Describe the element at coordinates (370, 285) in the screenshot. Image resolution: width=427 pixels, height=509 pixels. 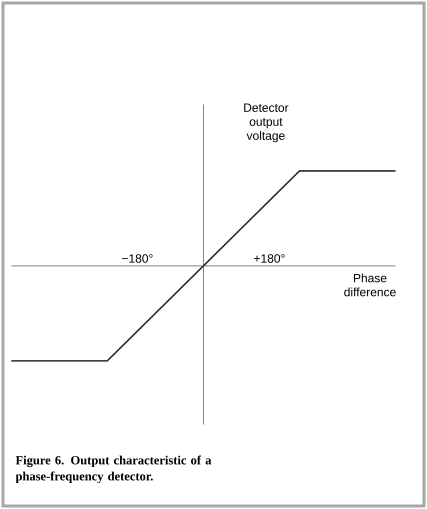
I see `x-axis-title: Phase difference` at that location.